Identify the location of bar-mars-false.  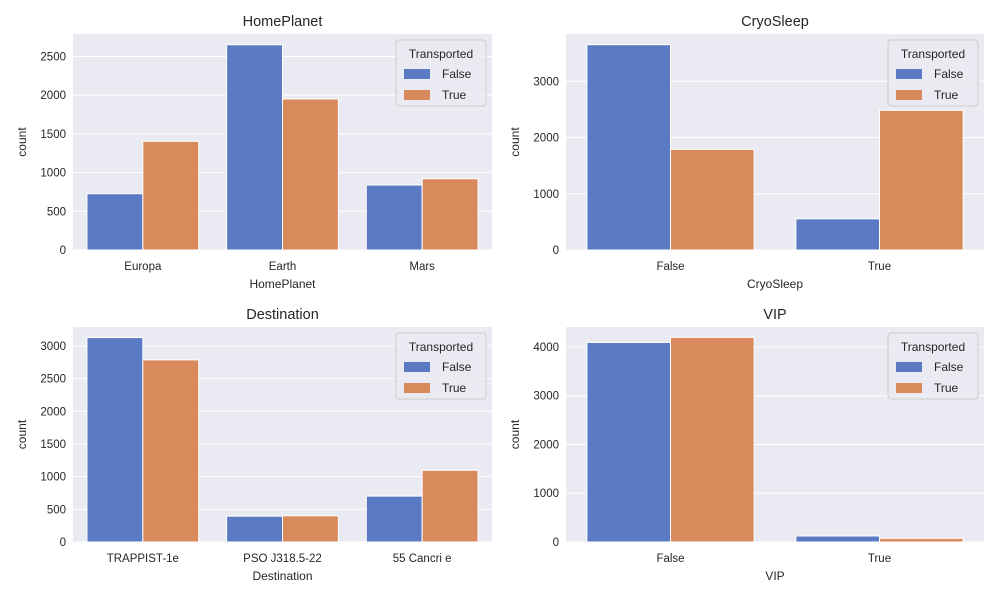
(394, 217).